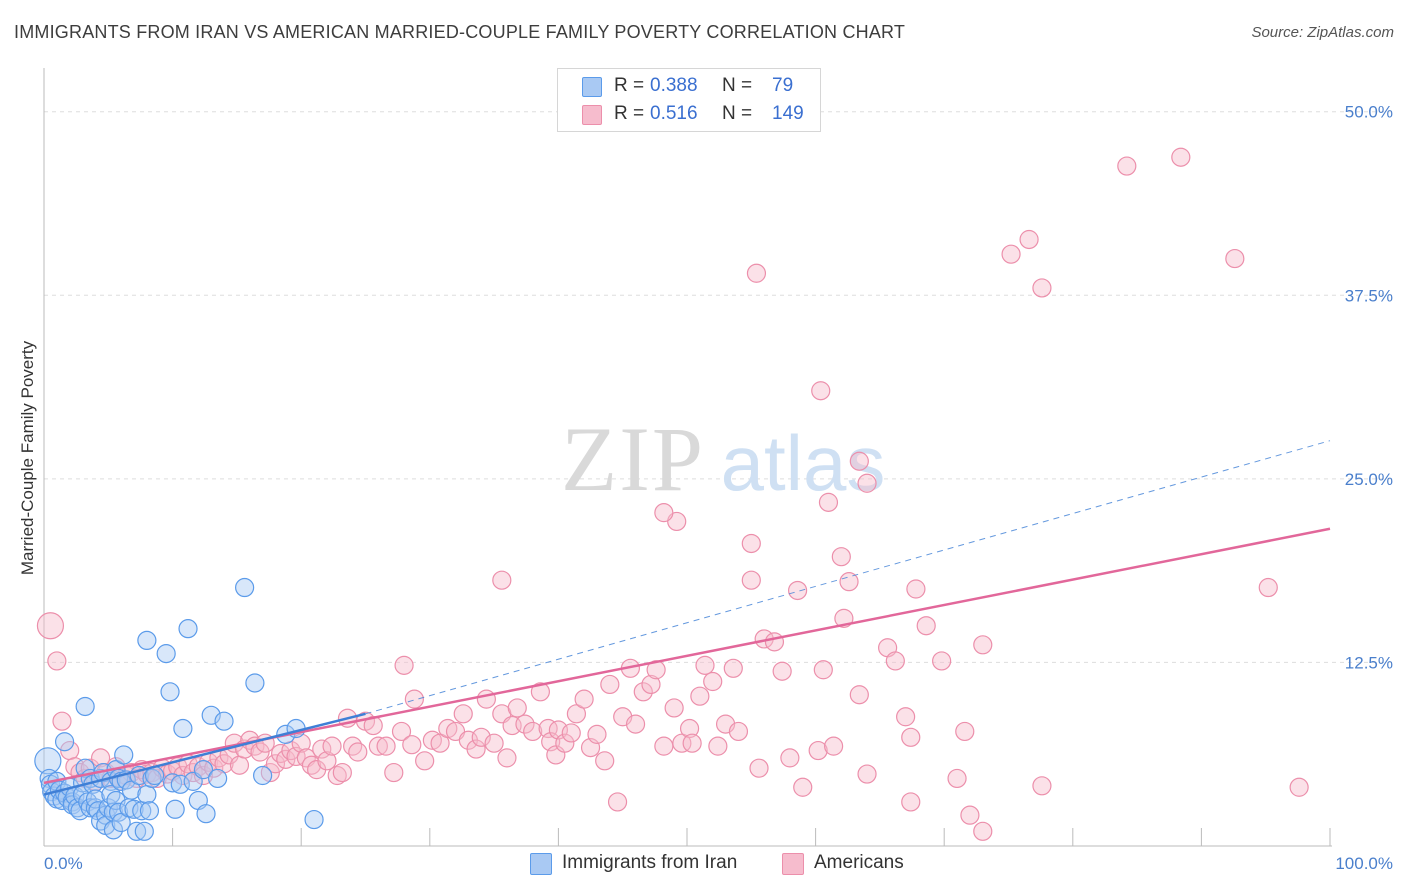 This screenshot has height=892, width=1406. What do you see at coordinates (1369, 112) in the screenshot?
I see `y-tick-label: 50.0%` at bounding box center [1369, 112].